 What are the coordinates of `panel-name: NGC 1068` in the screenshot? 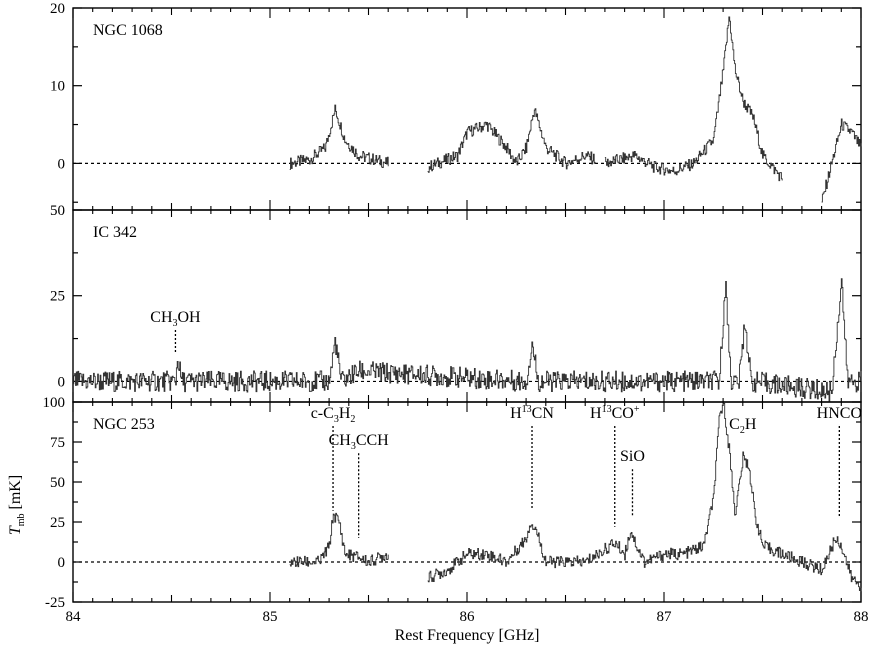 It's located at (128, 30).